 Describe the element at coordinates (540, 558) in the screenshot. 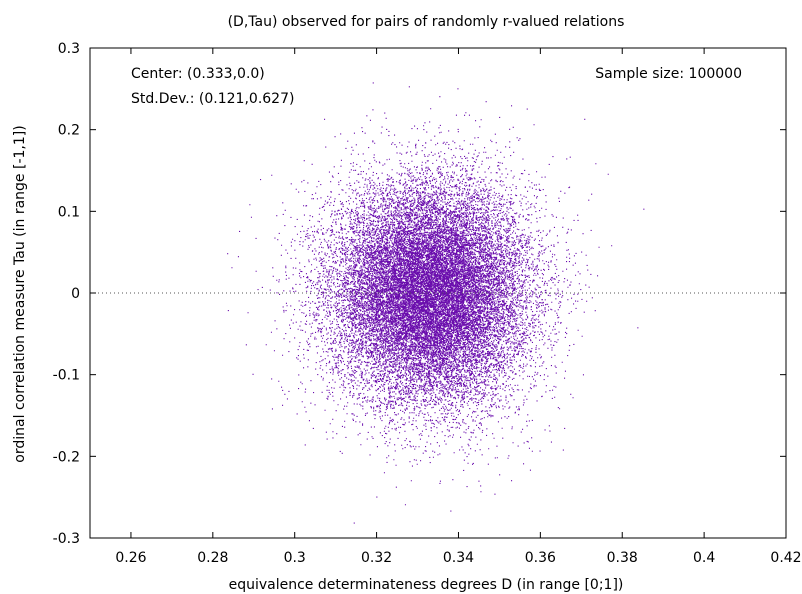

I see `x-tick-label: 0.36` at that location.